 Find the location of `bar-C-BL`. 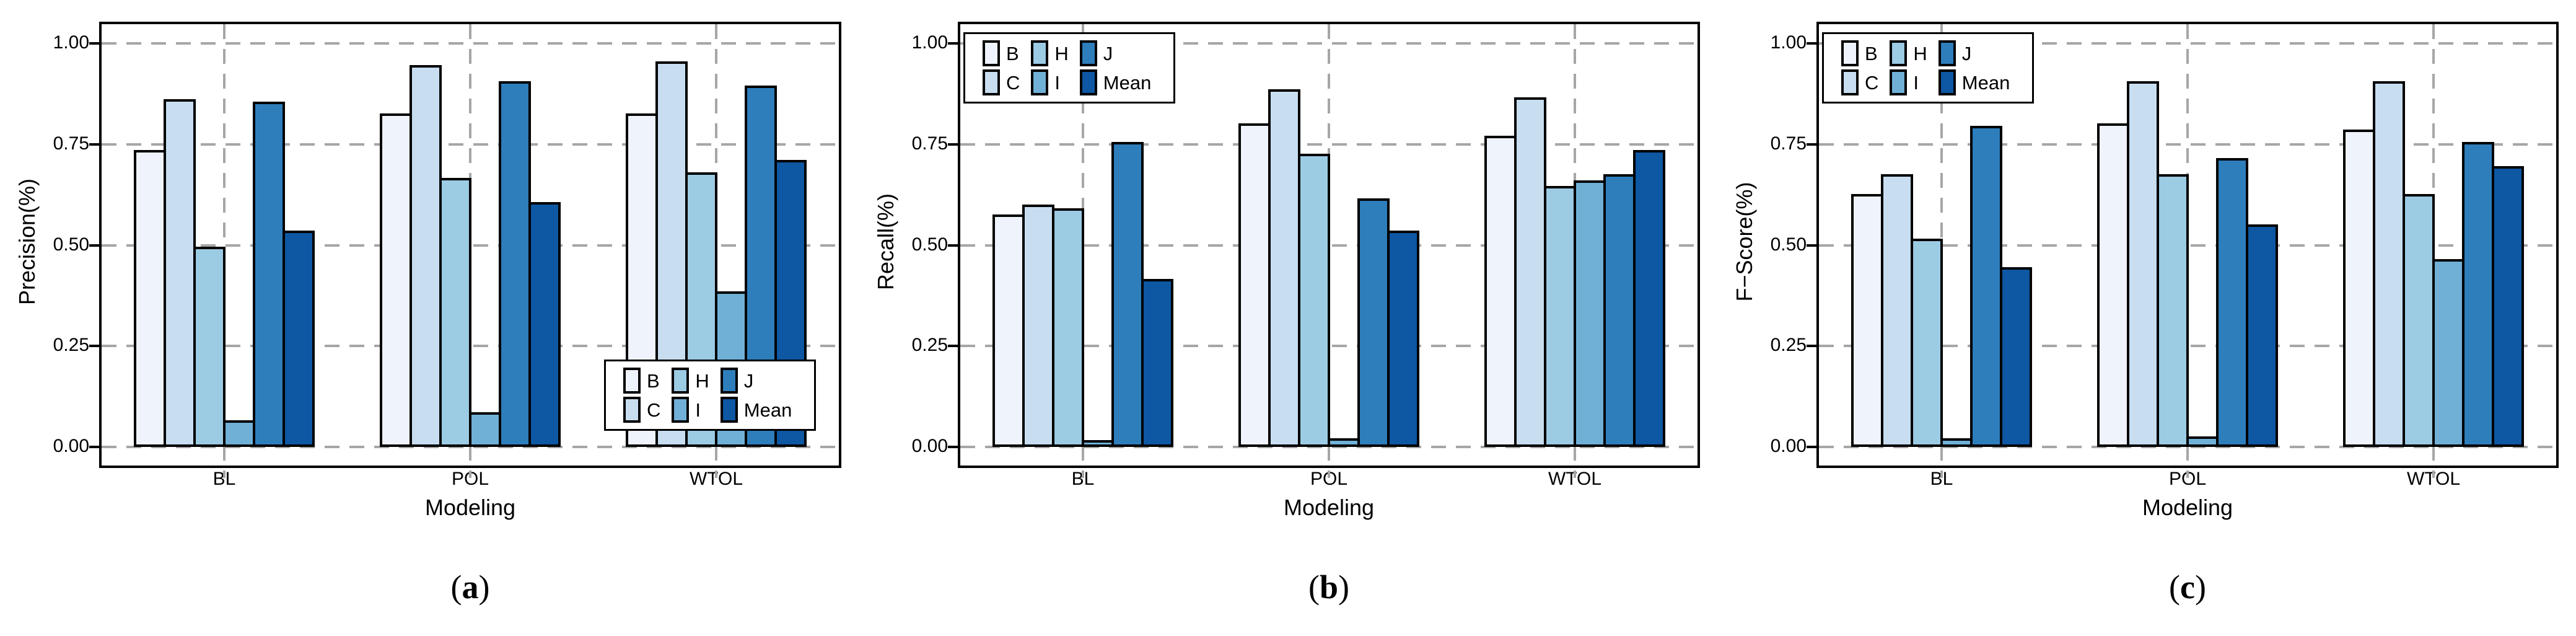

bar-C-BL is located at coordinates (1897, 310).